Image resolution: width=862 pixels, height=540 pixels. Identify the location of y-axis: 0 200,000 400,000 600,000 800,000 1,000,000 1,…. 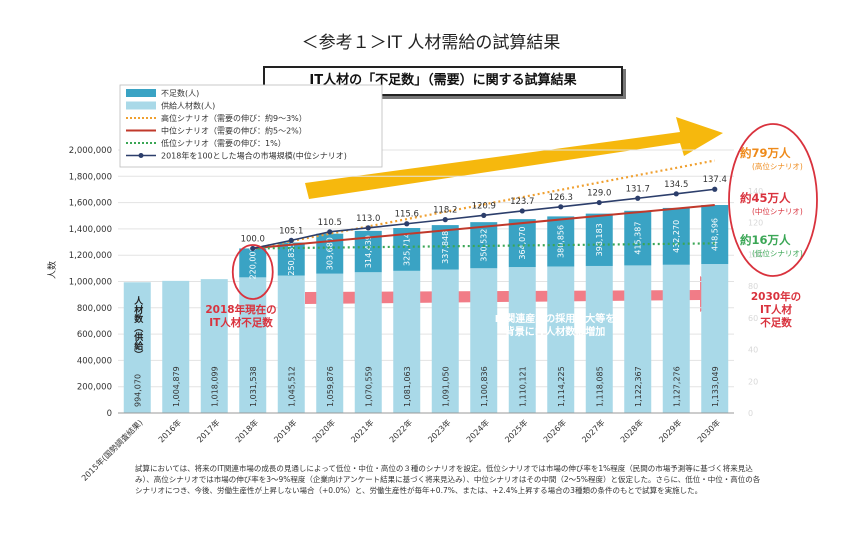
(79, 282).